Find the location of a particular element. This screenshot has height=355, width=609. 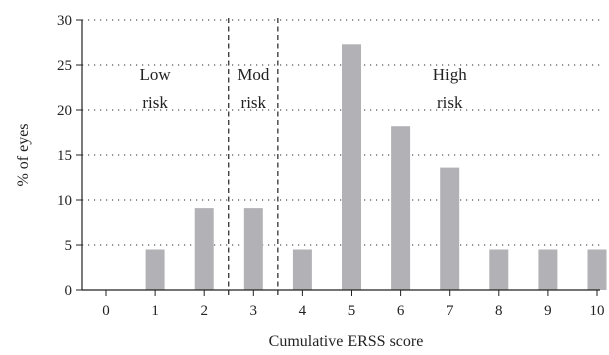

y-axis-title: % of eyes is located at coordinates (23, 154).